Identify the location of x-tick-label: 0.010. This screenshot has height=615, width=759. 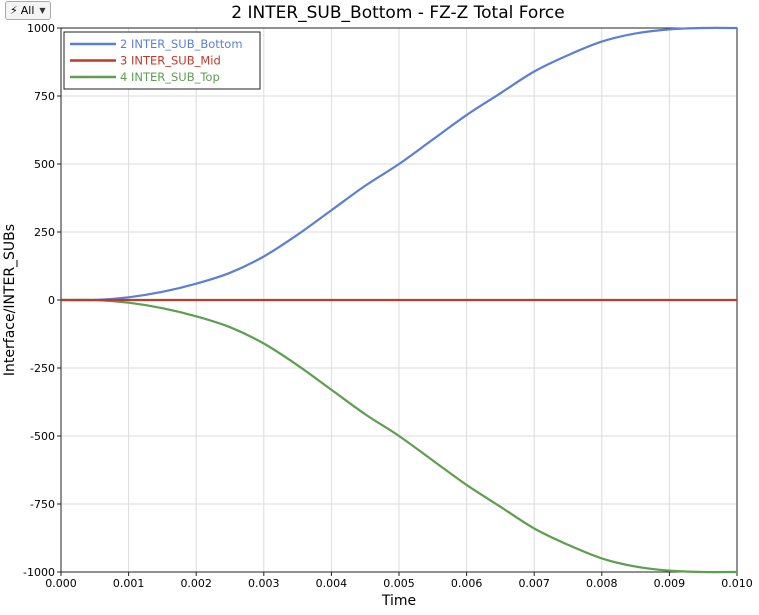
(737, 583).